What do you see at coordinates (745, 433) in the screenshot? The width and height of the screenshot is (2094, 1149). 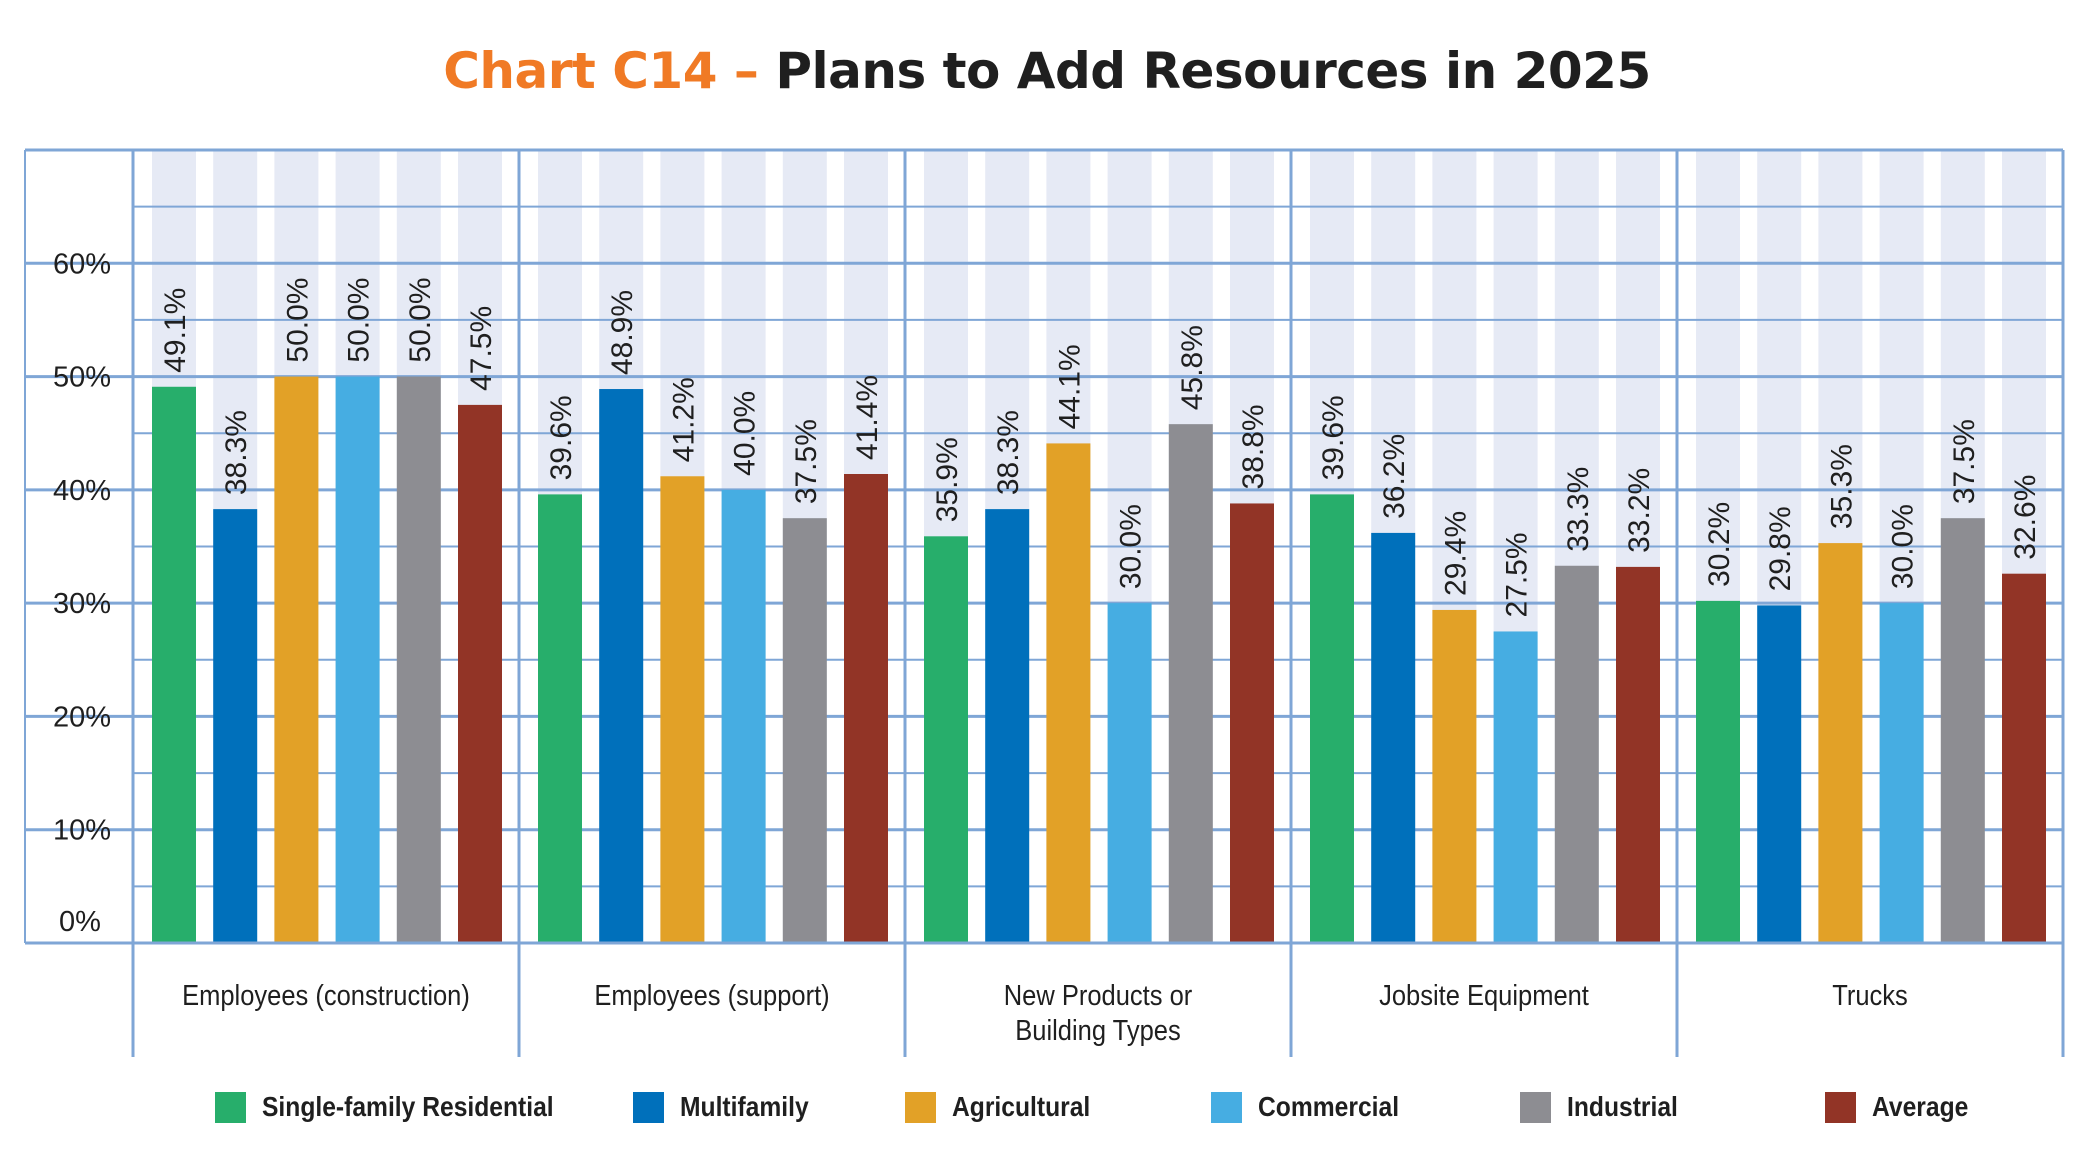 I see `bar-value-label: 40.0%` at bounding box center [745, 433].